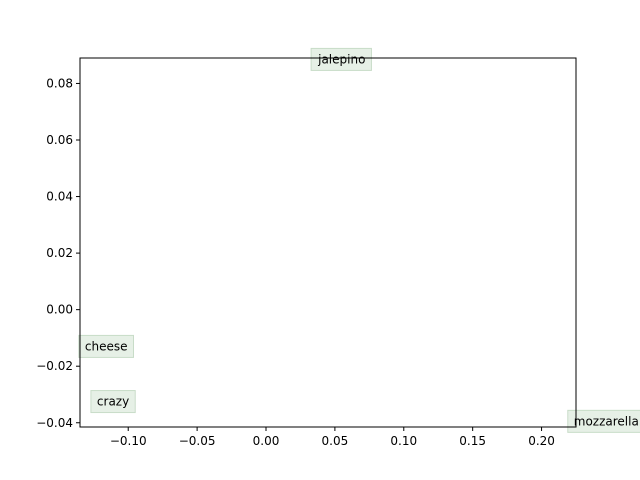  I want to click on point-label-text: cheese, so click(106, 346).